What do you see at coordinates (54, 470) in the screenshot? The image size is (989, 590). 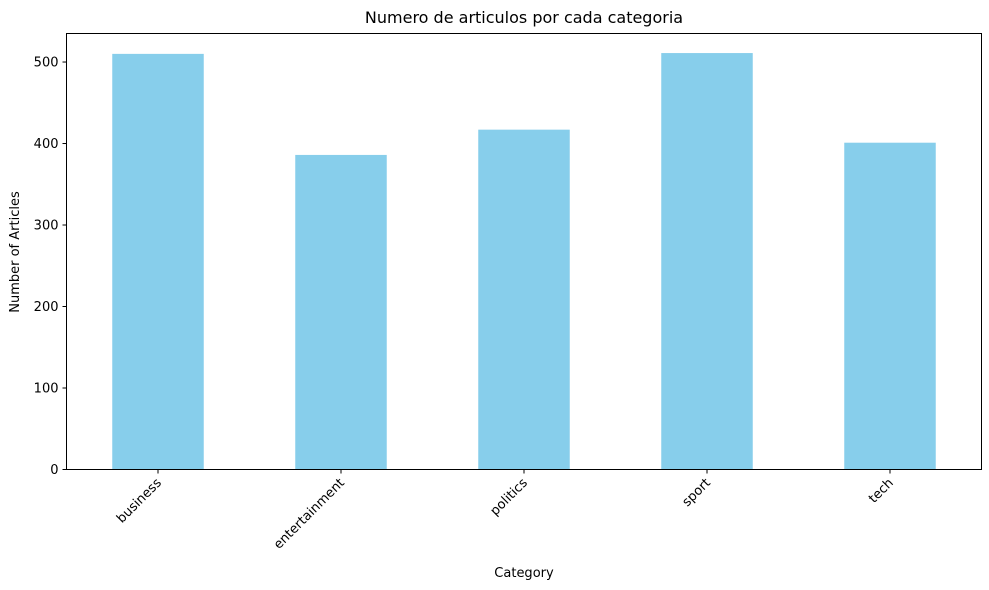 I see `y-tick-label: 0` at bounding box center [54, 470].